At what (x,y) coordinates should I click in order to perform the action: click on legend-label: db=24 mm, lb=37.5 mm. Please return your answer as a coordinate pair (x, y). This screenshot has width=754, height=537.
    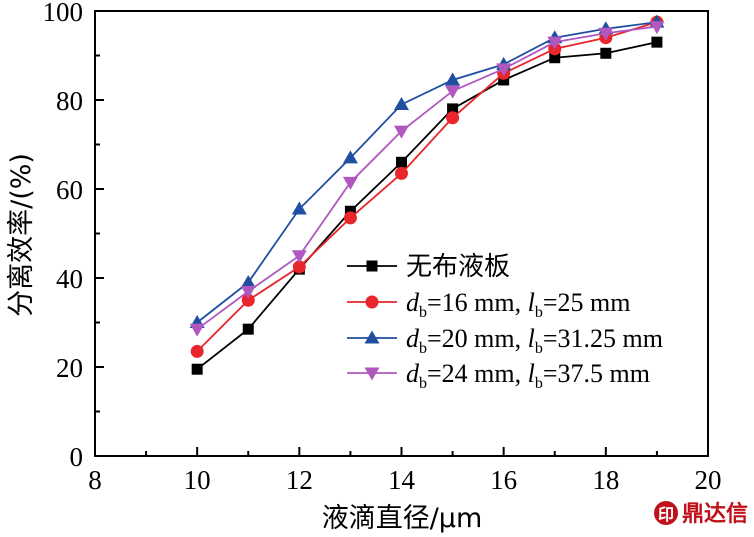
    Looking at the image, I should click on (528, 375).